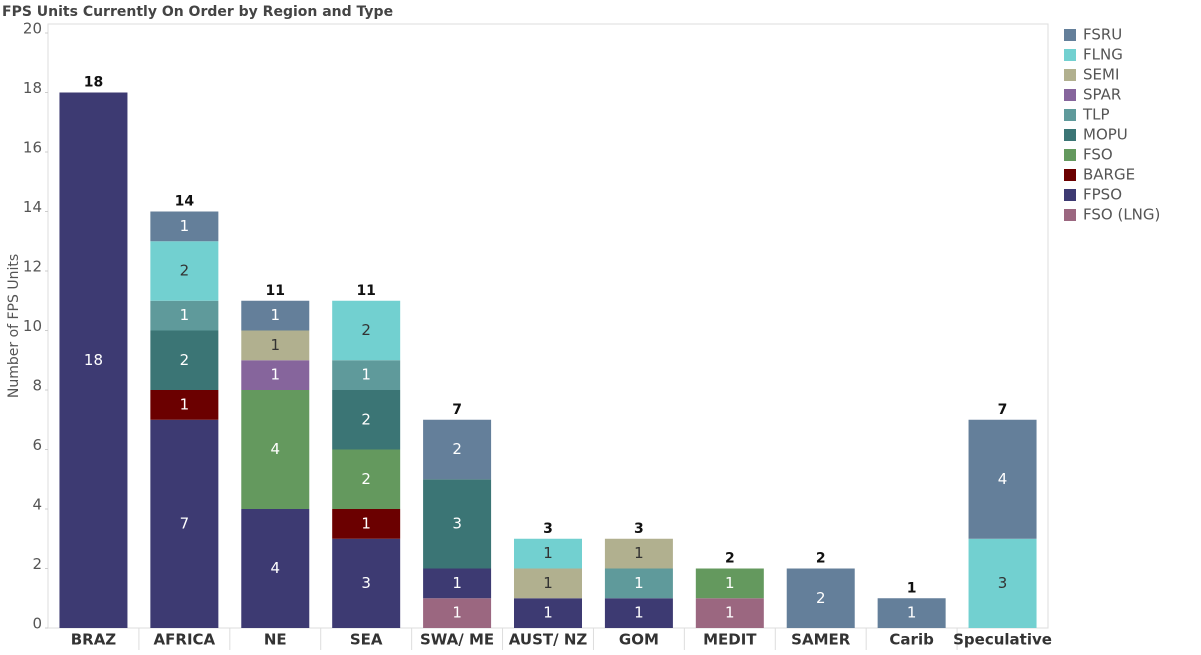  I want to click on data-label: 18, so click(93, 360).